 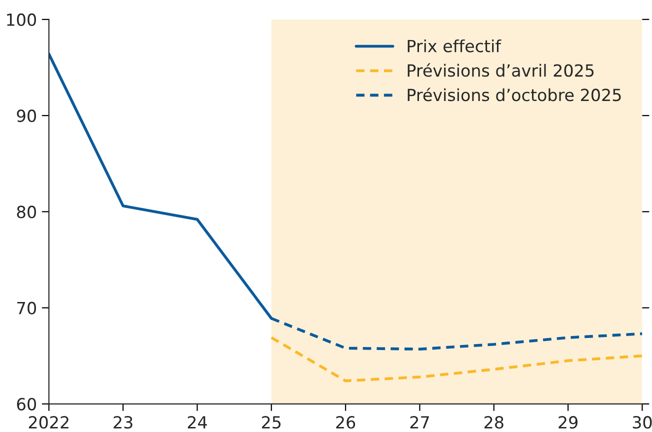 What do you see at coordinates (514, 95) in the screenshot?
I see `legend-label: Prévisions d’octobre 2025` at bounding box center [514, 95].